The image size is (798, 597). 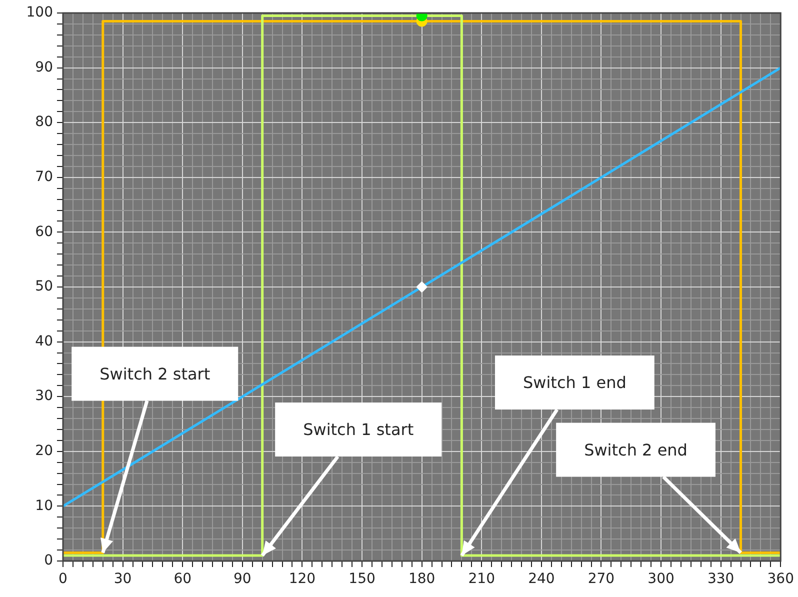 I want to click on y-tick-label: 100, so click(x=39, y=12).